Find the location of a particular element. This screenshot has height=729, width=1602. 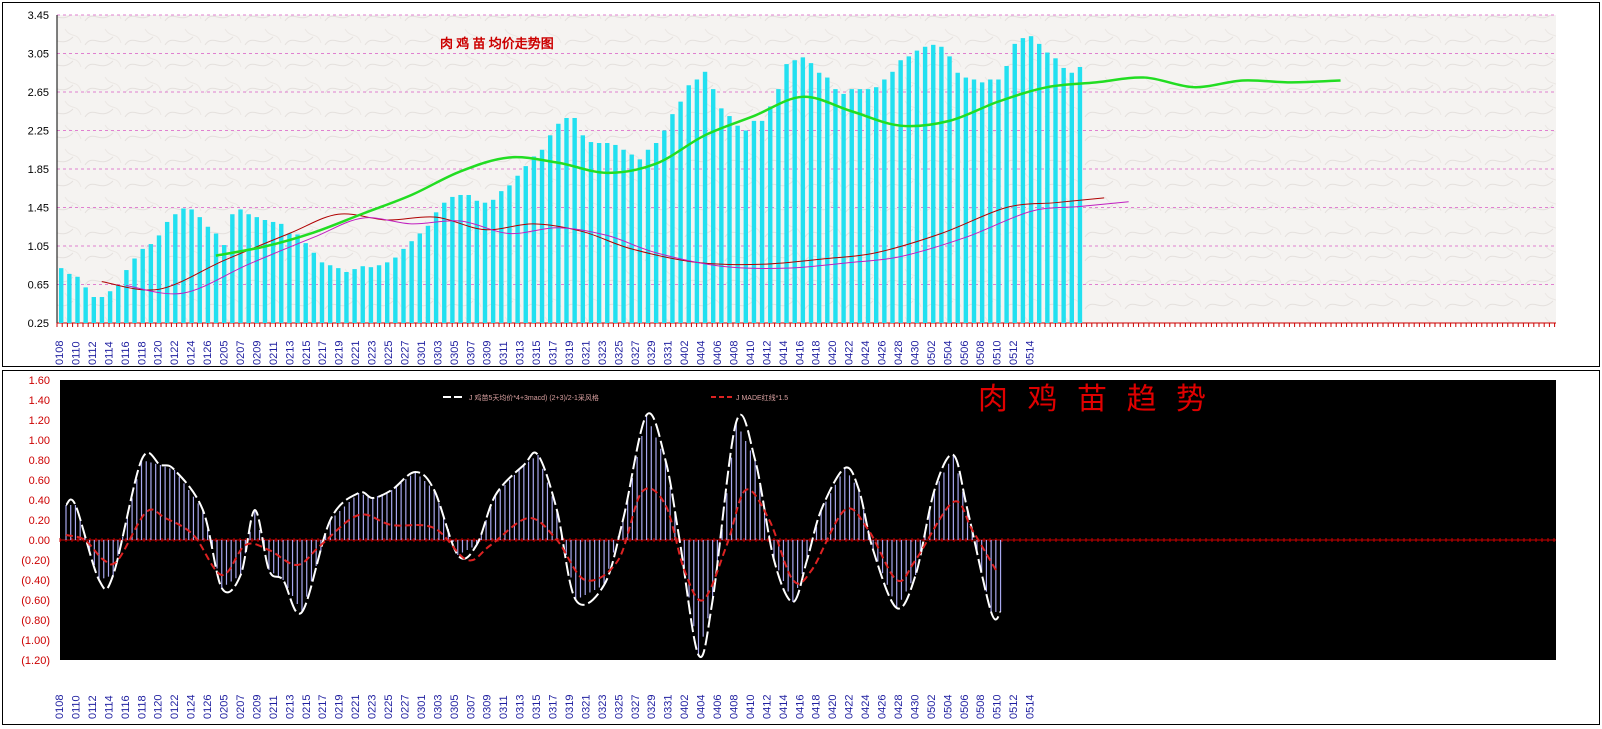

y-tick-label: 0.65 is located at coordinates (38, 286).